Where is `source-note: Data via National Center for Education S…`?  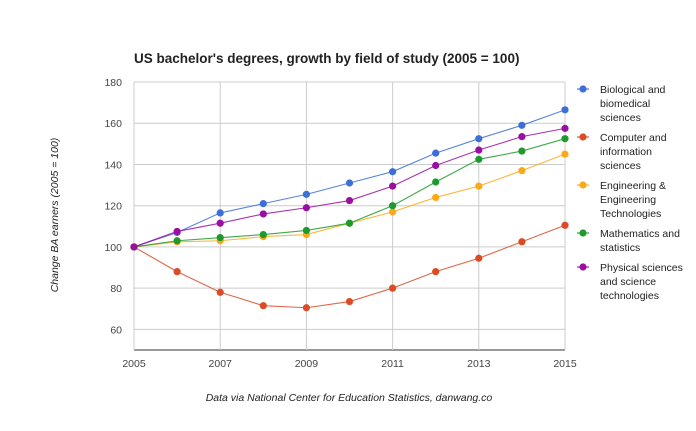 source-note: Data via National Center for Education S… is located at coordinates (349, 398).